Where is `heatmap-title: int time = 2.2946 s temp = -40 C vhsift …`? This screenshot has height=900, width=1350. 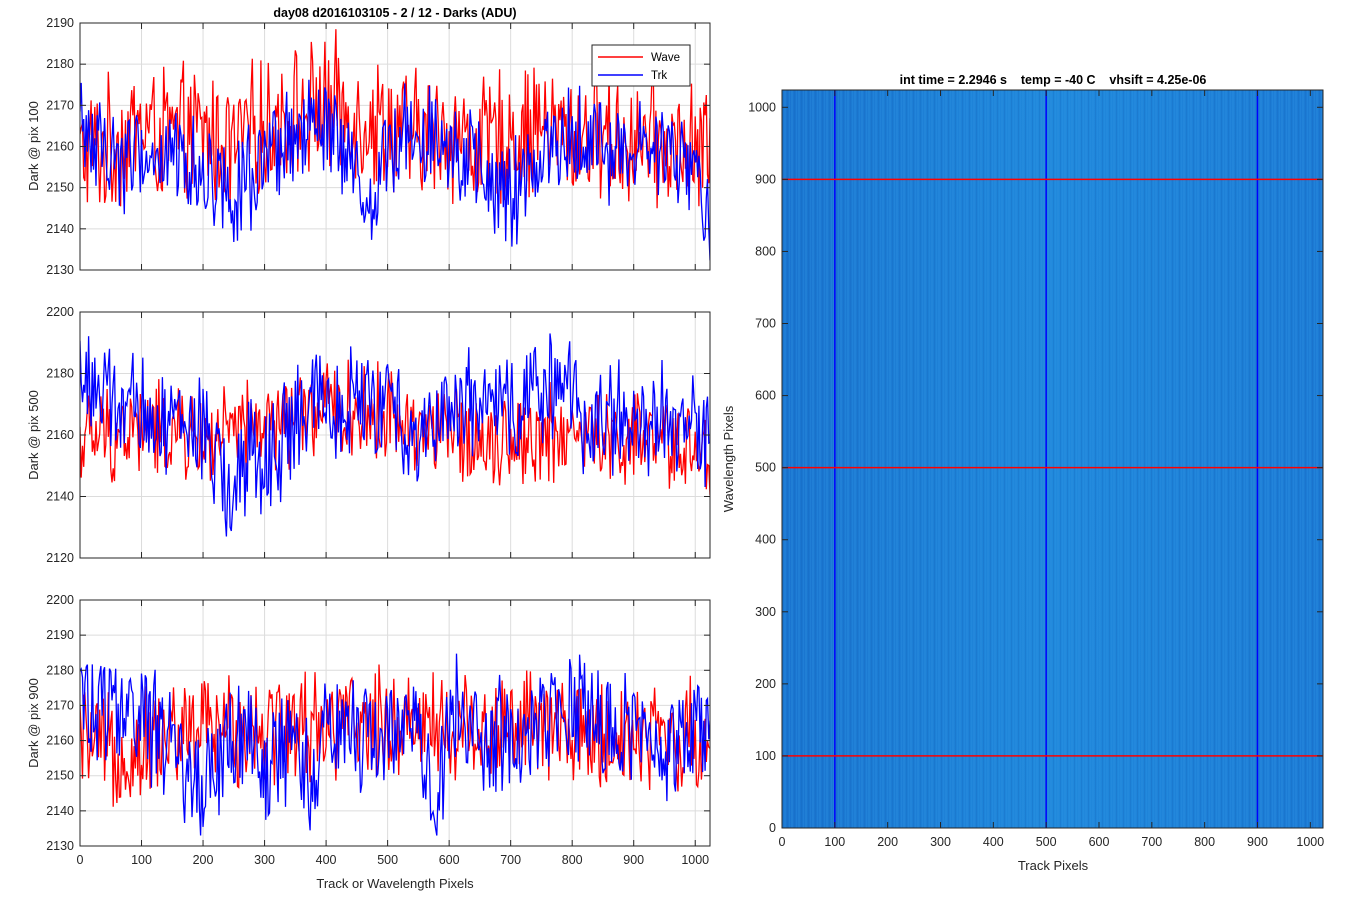 heatmap-title: int time = 2.2946 s temp = -40 C vhsift … is located at coordinates (1053, 80).